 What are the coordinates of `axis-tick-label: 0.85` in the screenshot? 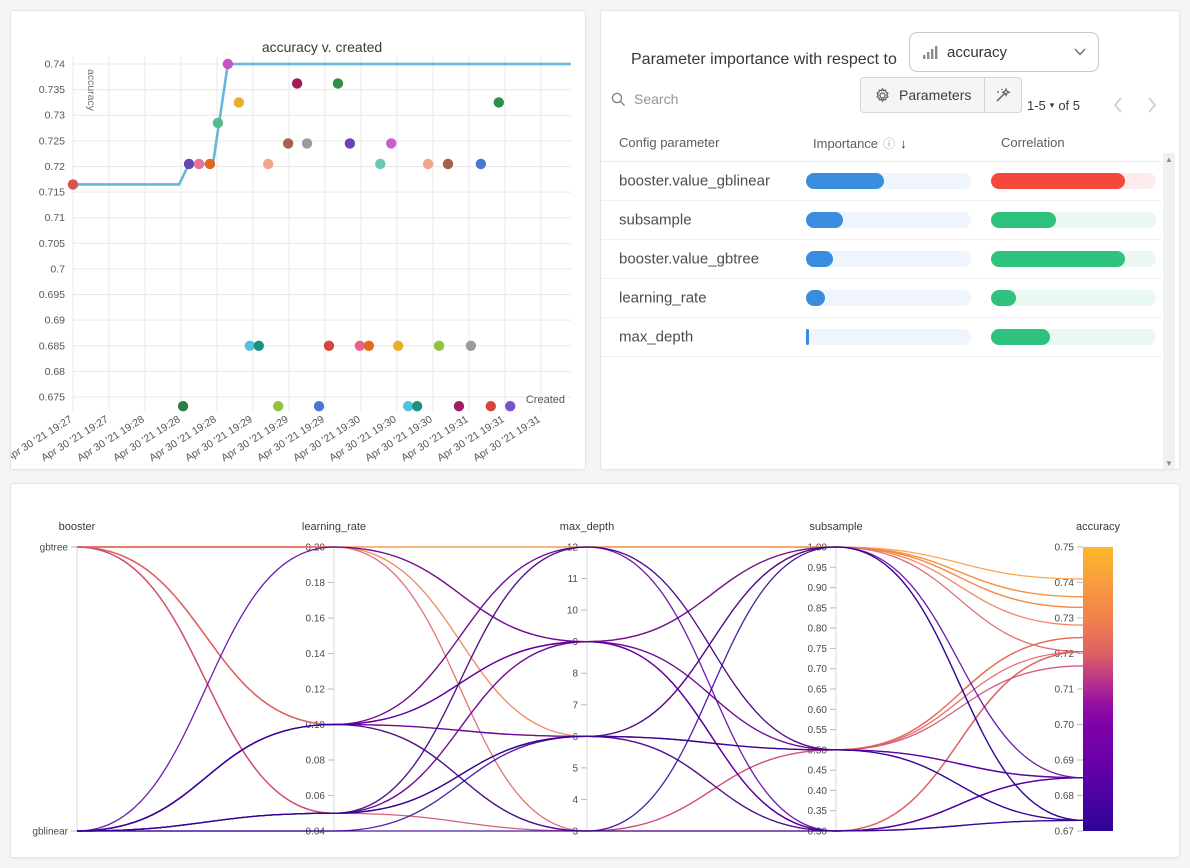 It's located at (818, 608).